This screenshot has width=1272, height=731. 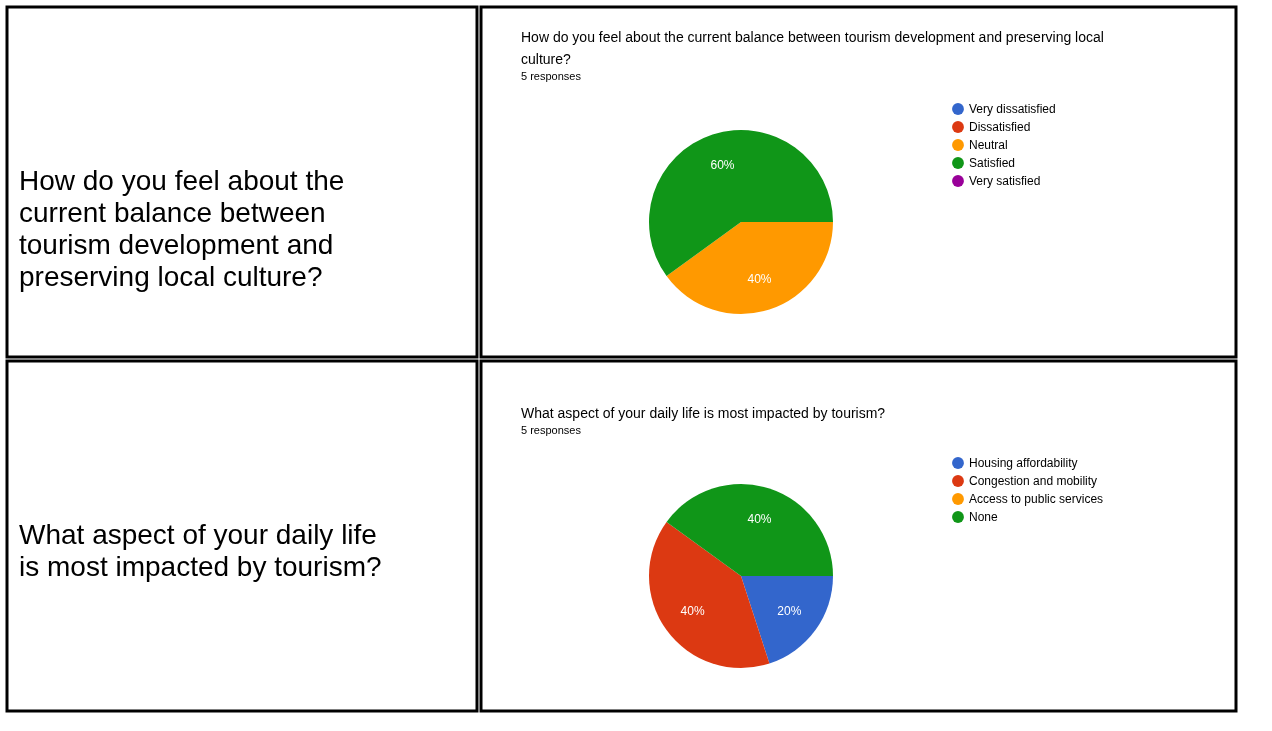 I want to click on text: What aspect of your daily life is most impacted by tourism?, so click(x=200, y=550).